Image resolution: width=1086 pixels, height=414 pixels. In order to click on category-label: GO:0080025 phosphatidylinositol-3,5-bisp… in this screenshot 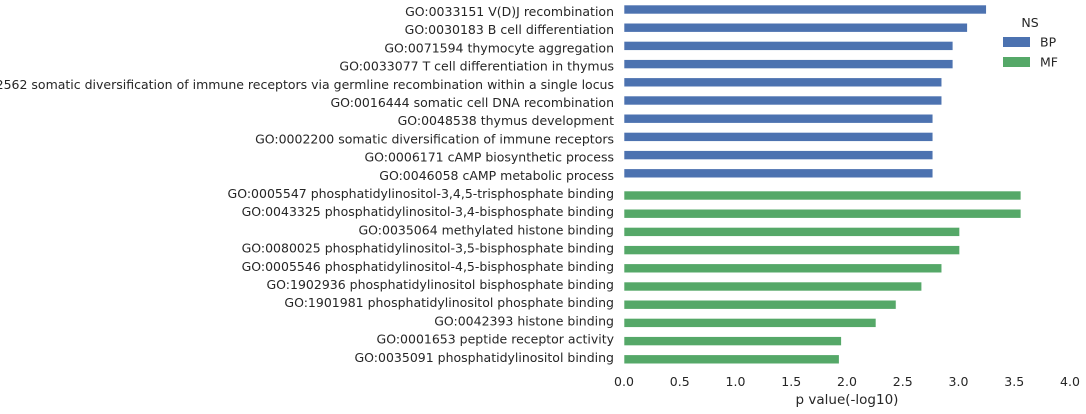, I will do `click(428, 248)`.